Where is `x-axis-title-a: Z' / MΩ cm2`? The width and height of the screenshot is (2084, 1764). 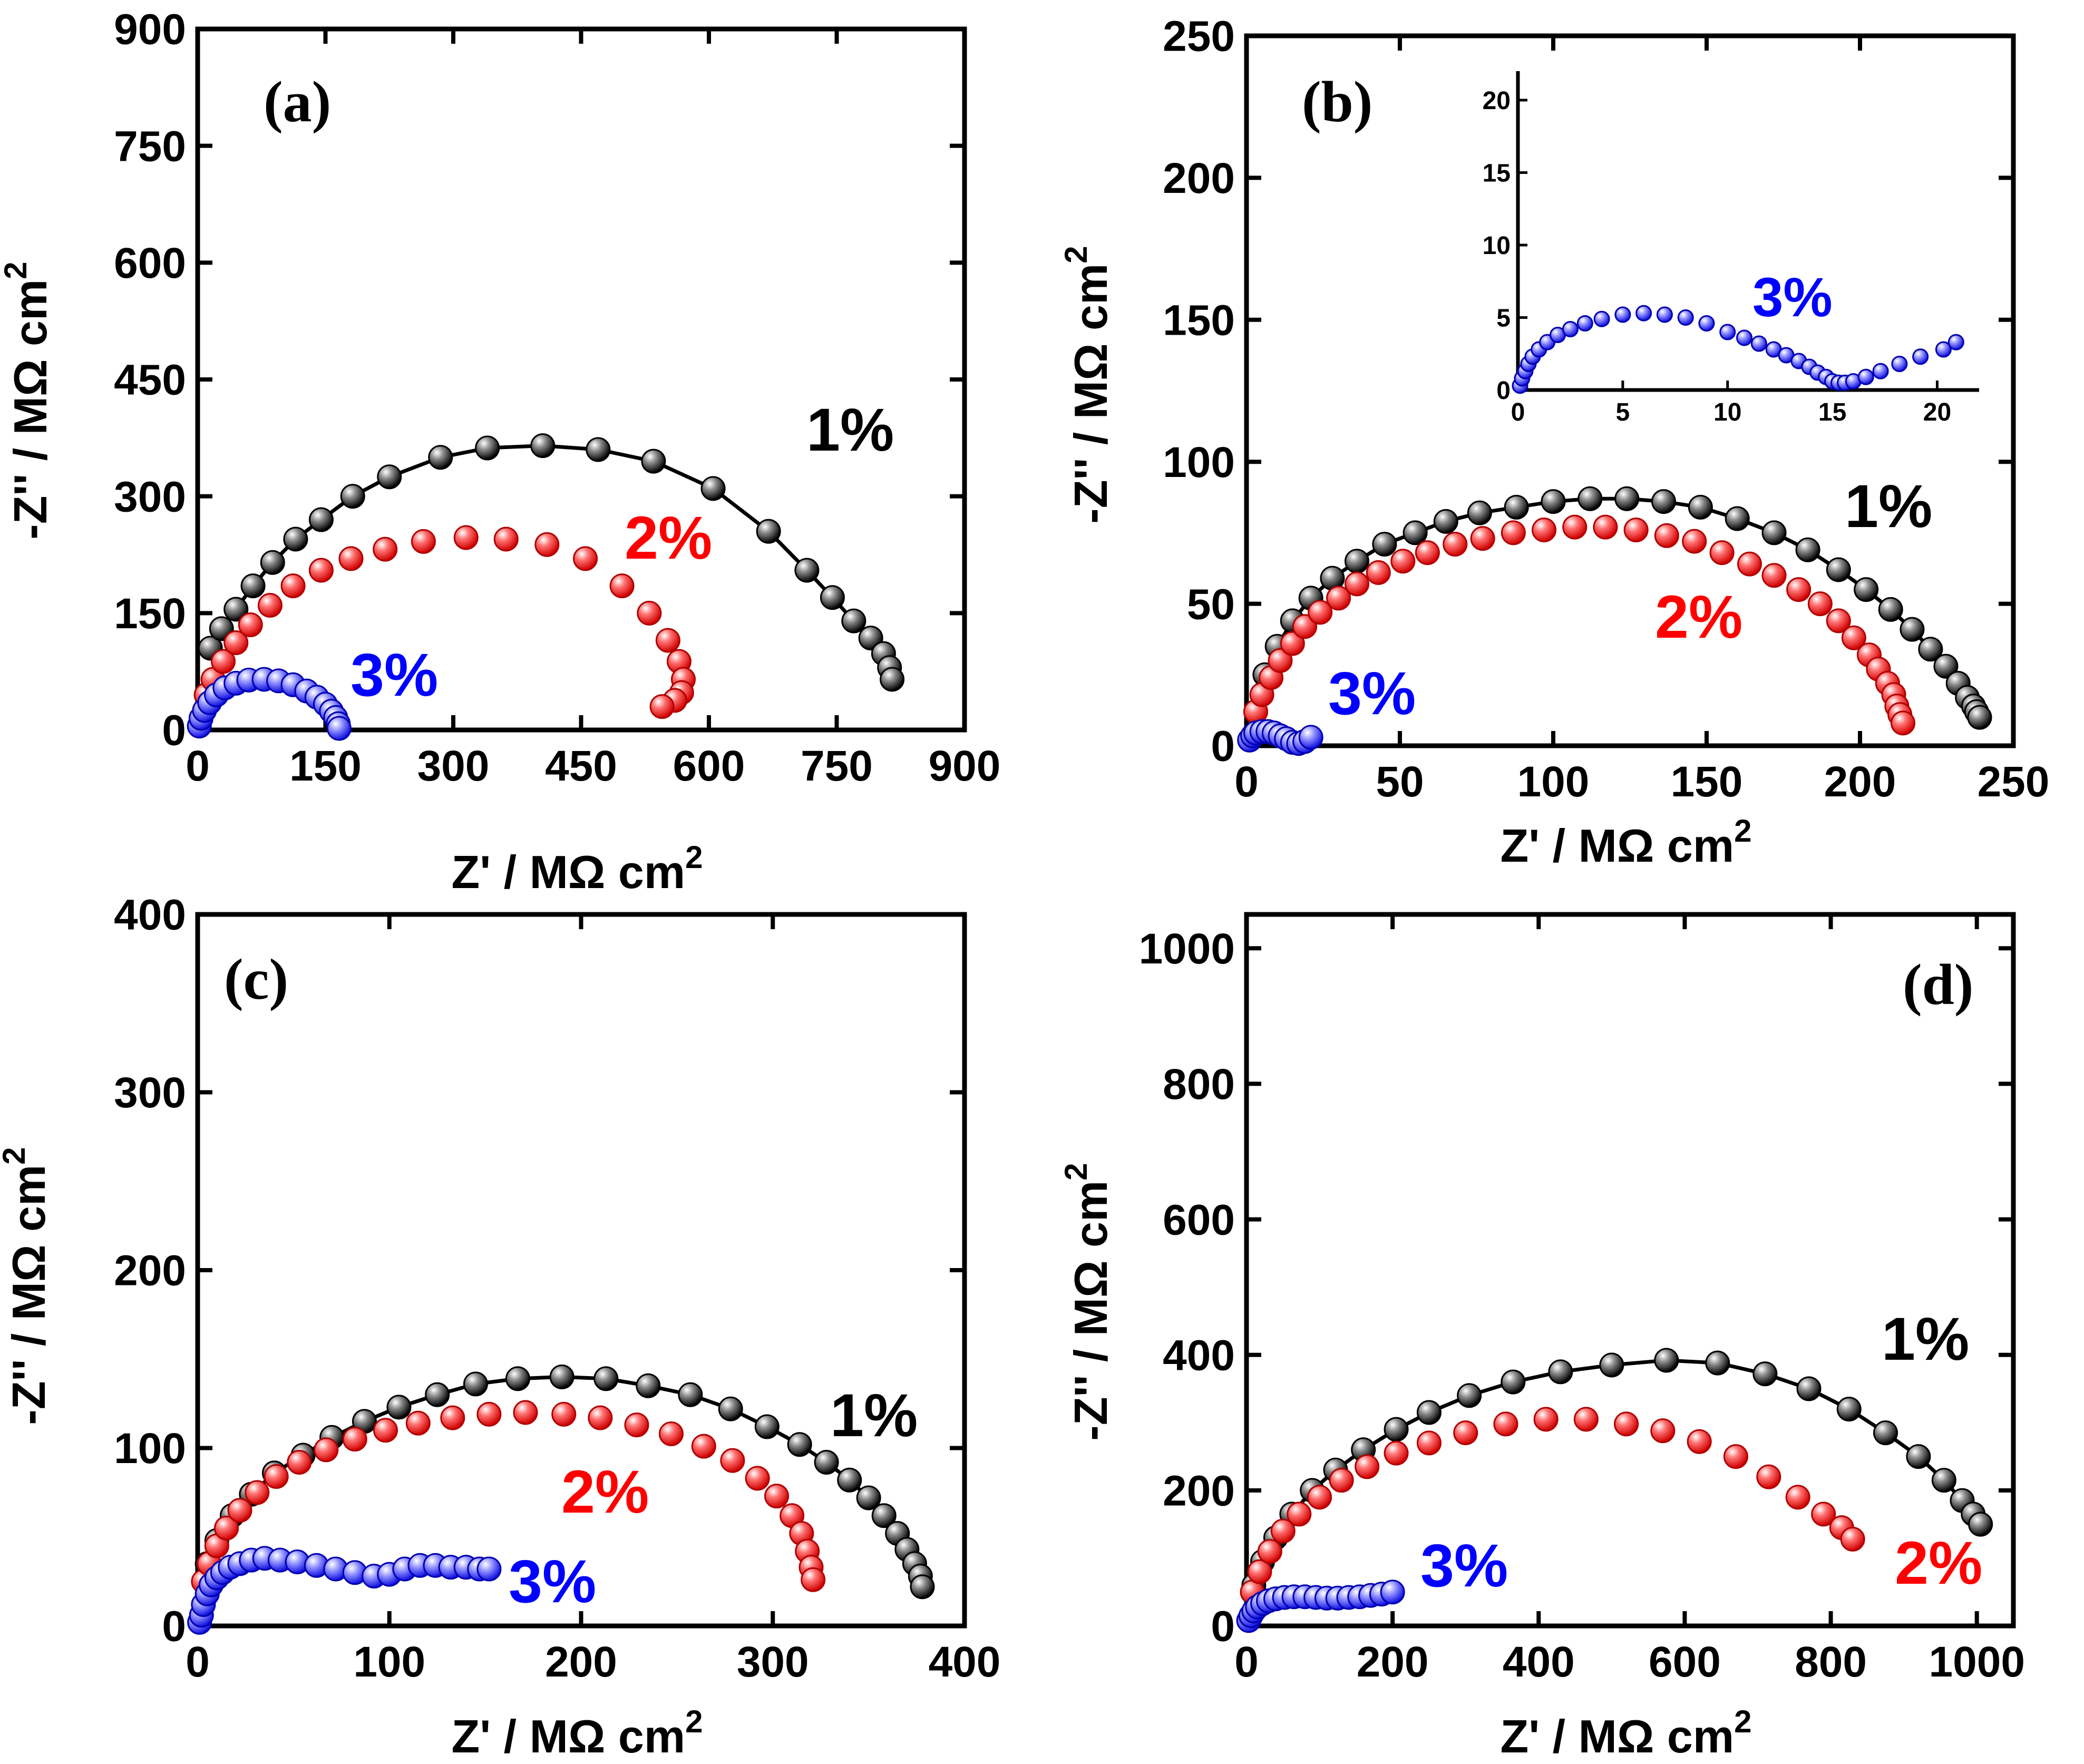 x-axis-title-a: Z' / MΩ cm2 is located at coordinates (577, 869).